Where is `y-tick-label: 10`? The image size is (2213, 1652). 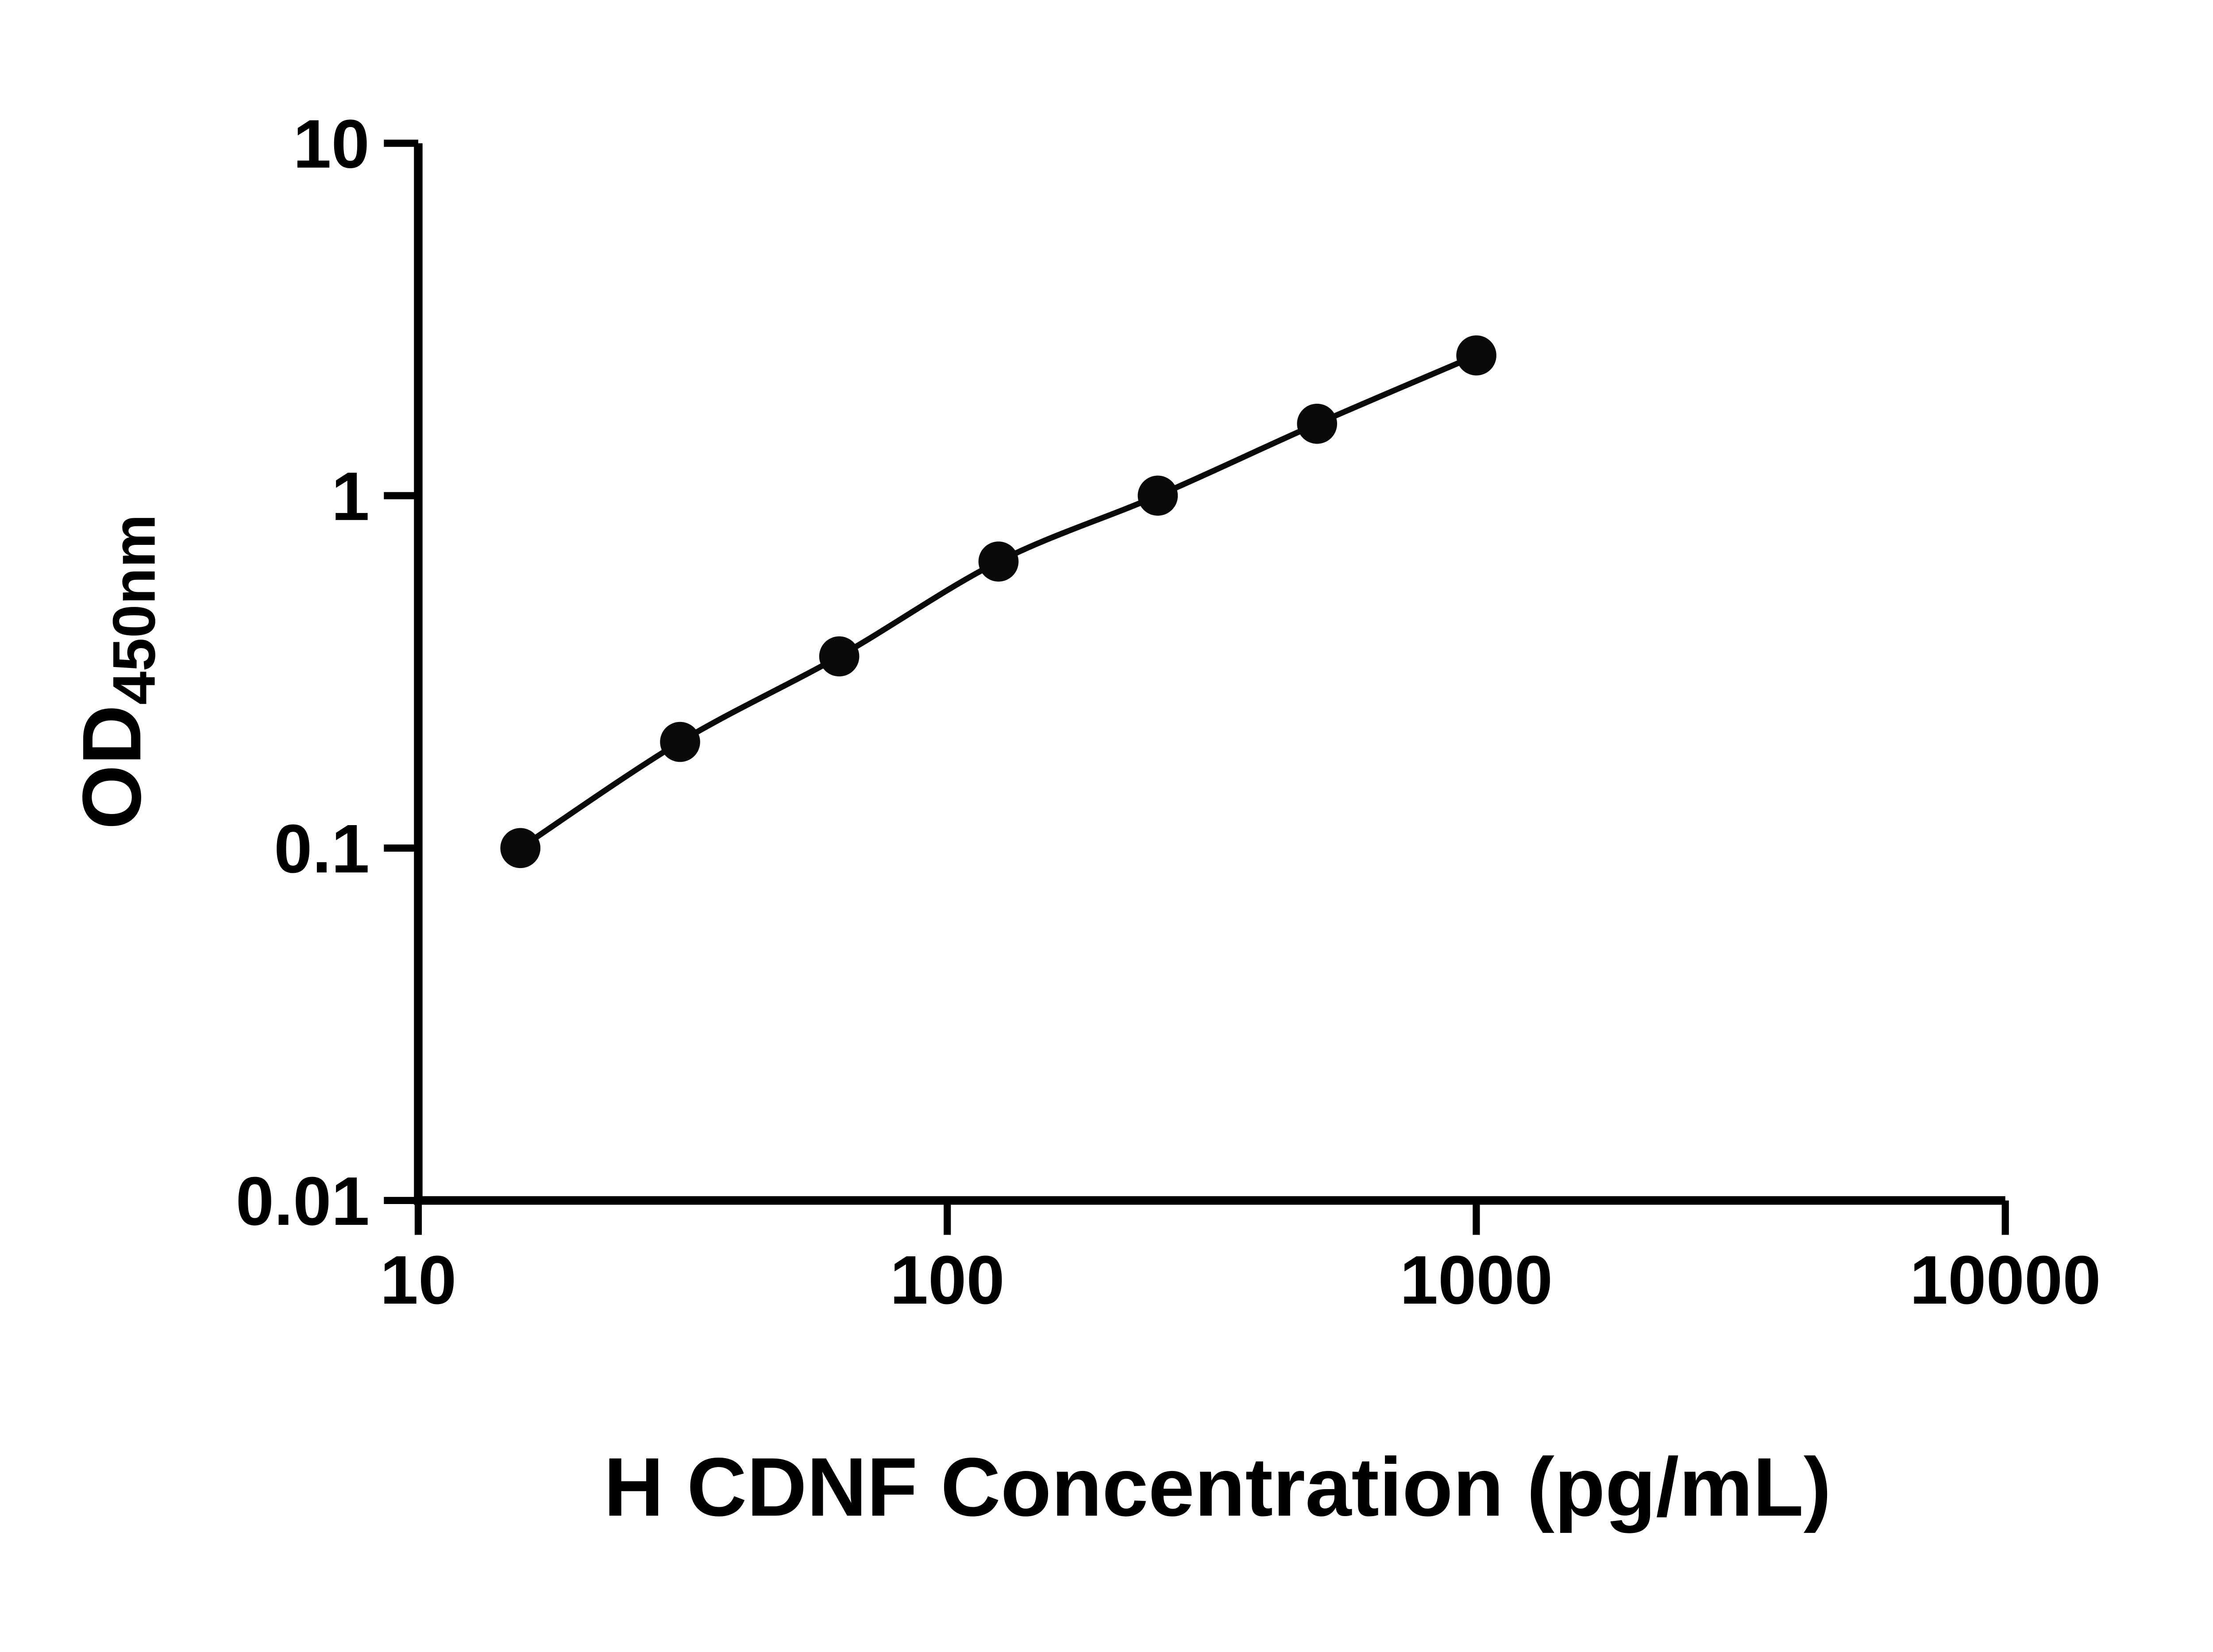 y-tick-label: 10 is located at coordinates (331, 143).